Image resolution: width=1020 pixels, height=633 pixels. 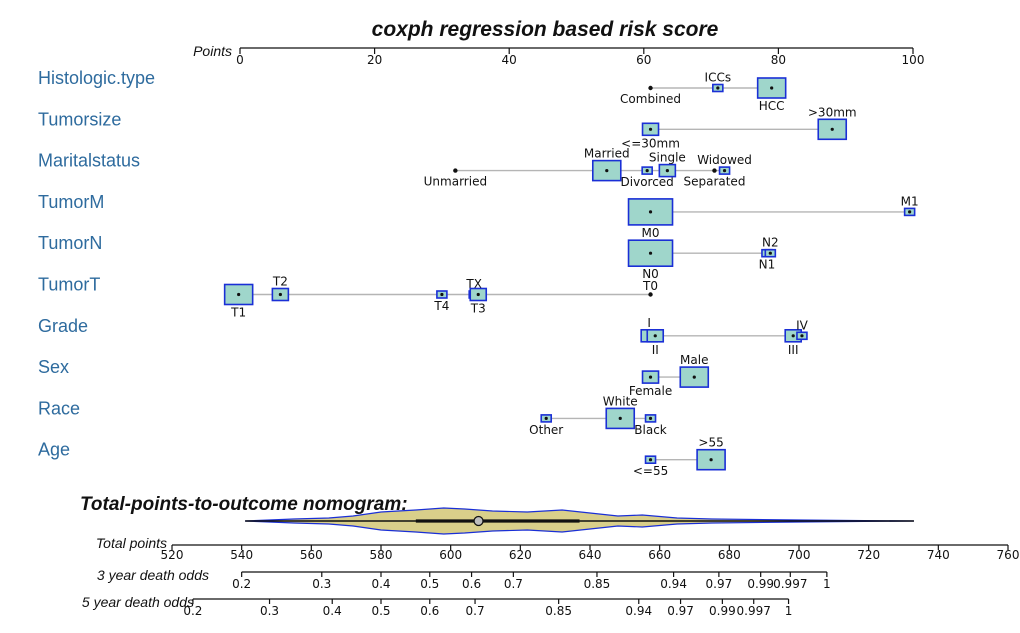 I want to click on level-label: Combined, so click(x=650, y=99).